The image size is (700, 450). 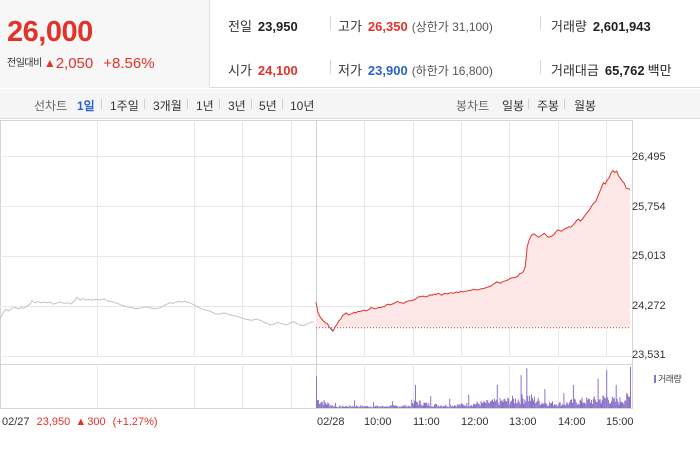 What do you see at coordinates (548, 106) in the screenshot?
I see `tab-weekly-candle: 주봉` at bounding box center [548, 106].